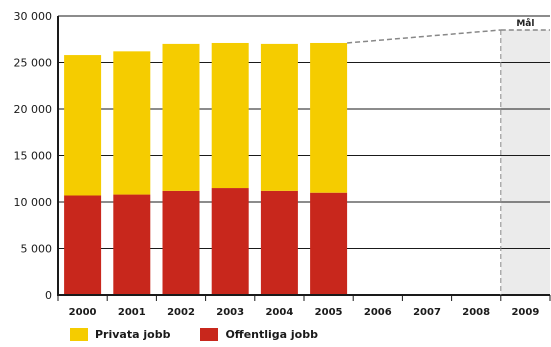 The image size is (551, 347). Describe the element at coordinates (378, 312) in the screenshot. I see `x-tick-label: 2006` at that location.